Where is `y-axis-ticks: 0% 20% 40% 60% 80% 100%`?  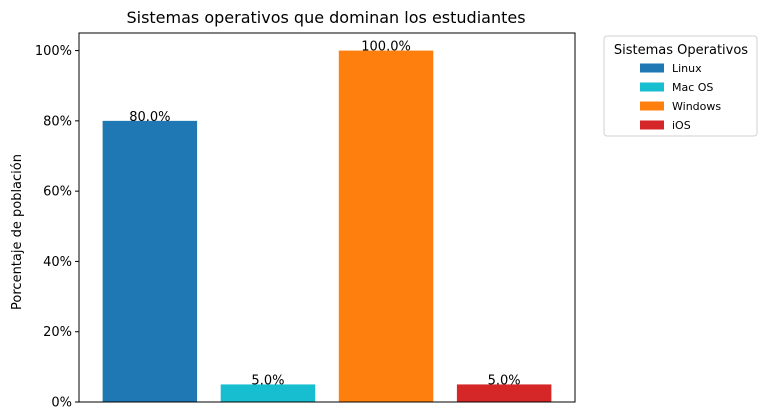 y-axis-ticks: 0% 20% 40% 60% 80% 100% is located at coordinates (57, 227).